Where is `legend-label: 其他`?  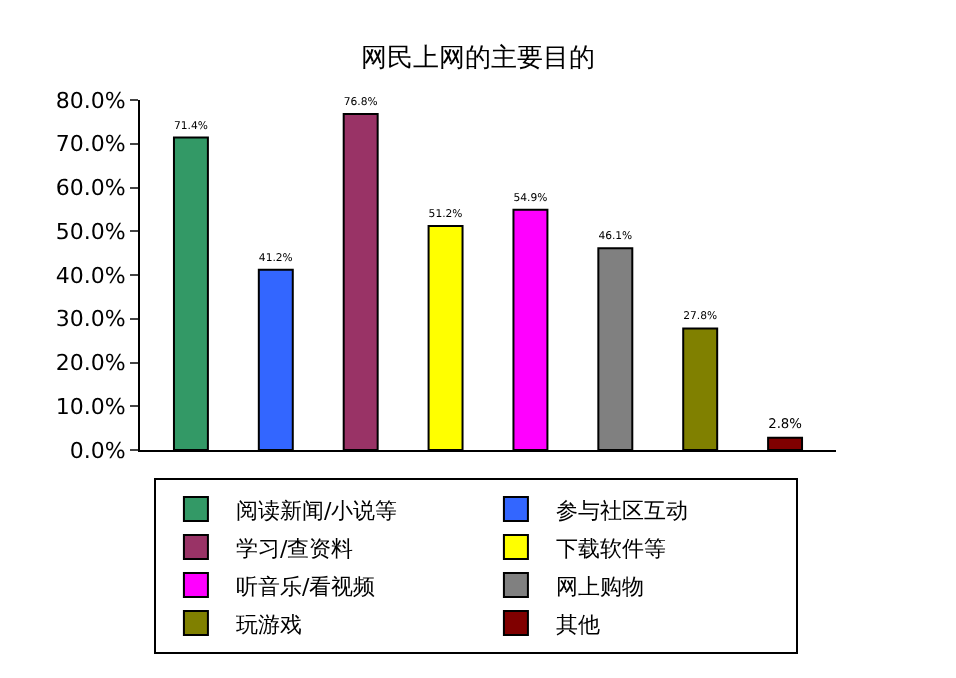
legend-label: 其他 is located at coordinates (577, 624).